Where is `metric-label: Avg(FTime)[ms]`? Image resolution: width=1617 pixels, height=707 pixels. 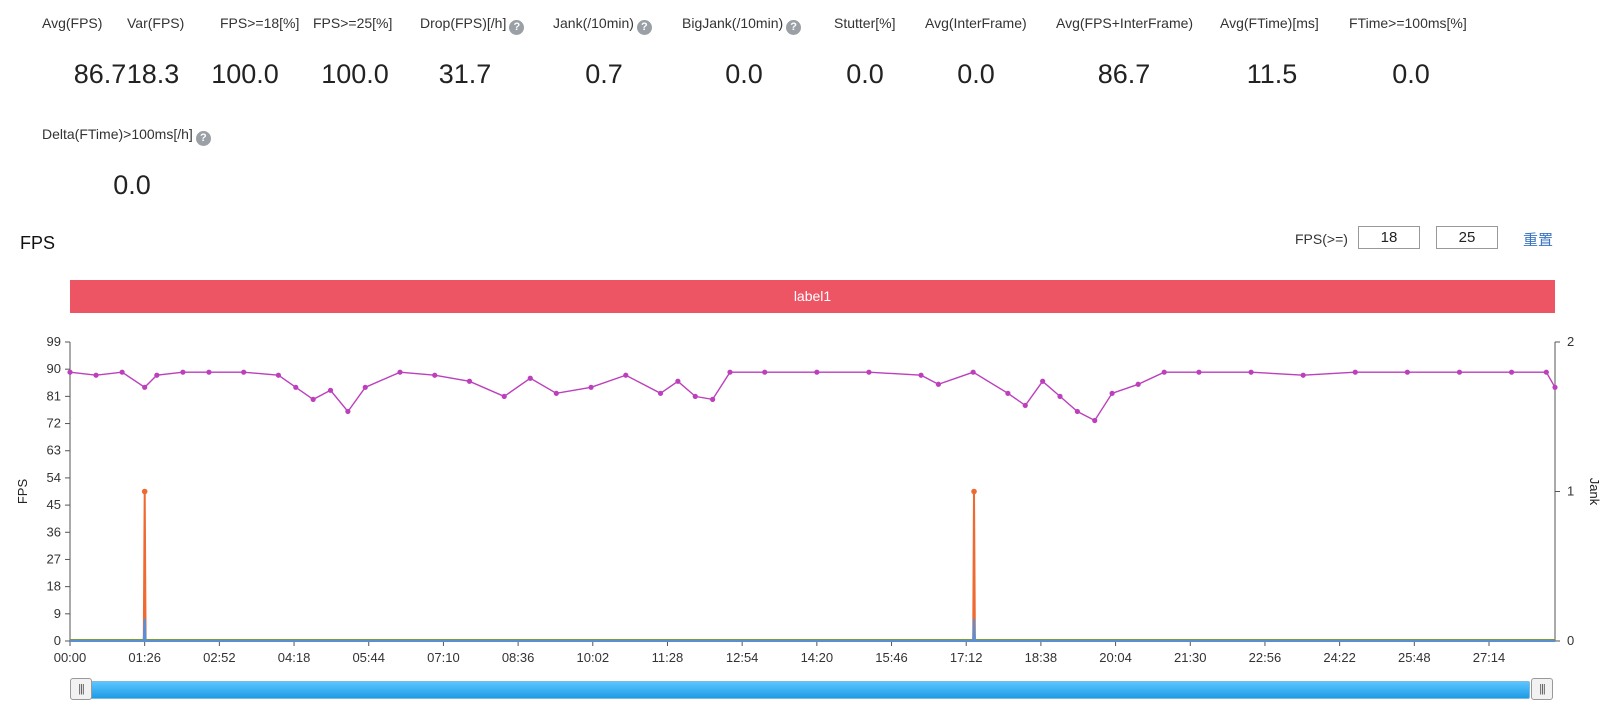 metric-label: Avg(FTime)[ms] is located at coordinates (1269, 23).